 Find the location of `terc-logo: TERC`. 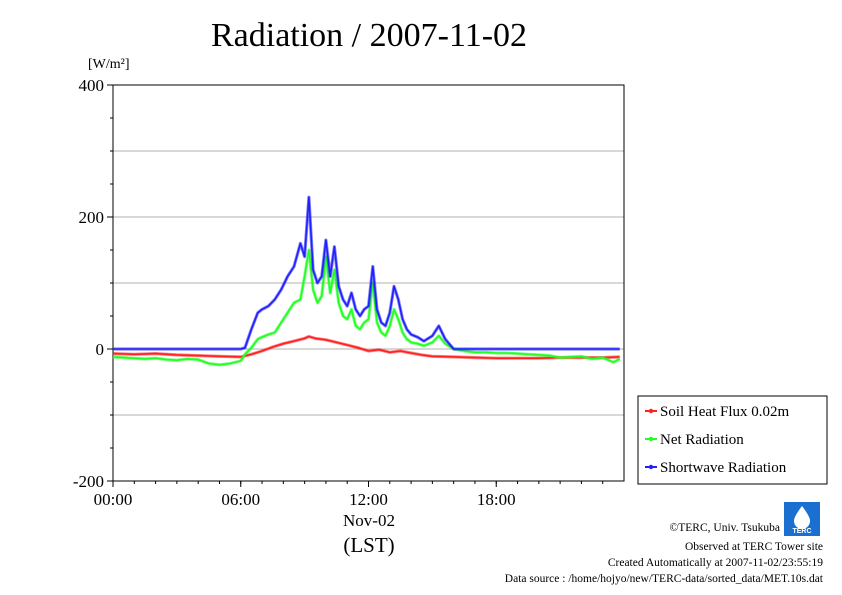

terc-logo: TERC is located at coordinates (802, 519).